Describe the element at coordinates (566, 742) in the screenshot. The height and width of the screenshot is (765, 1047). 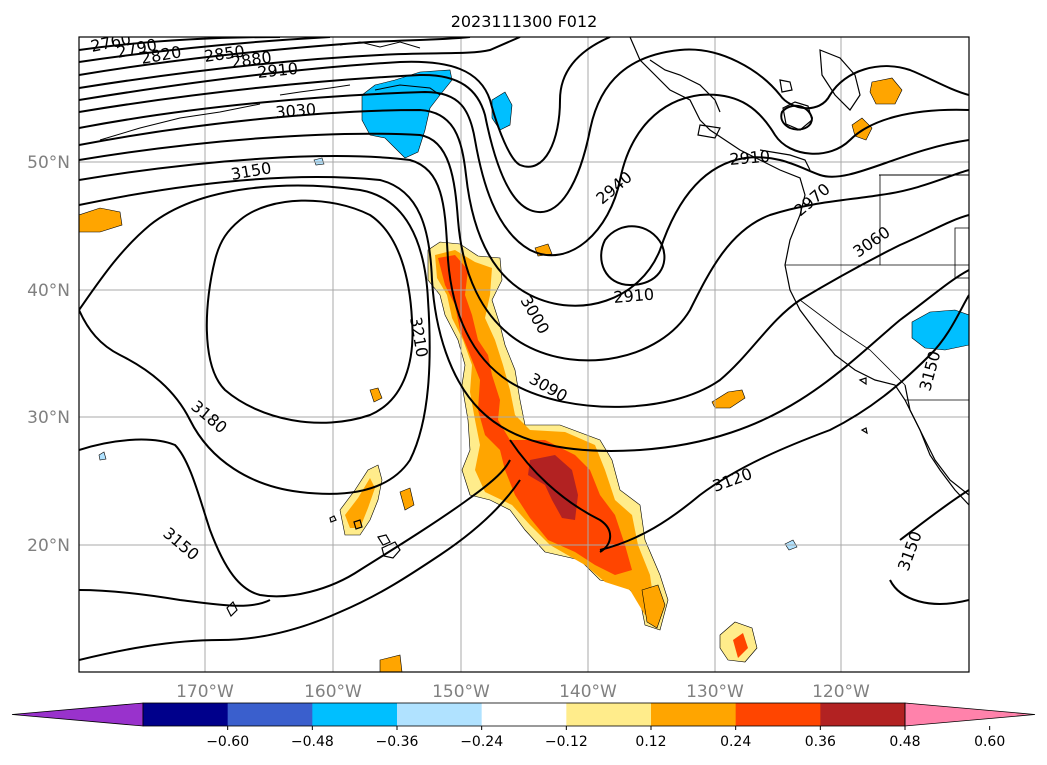
I see `colorbar-tick-label: −0.12` at that location.